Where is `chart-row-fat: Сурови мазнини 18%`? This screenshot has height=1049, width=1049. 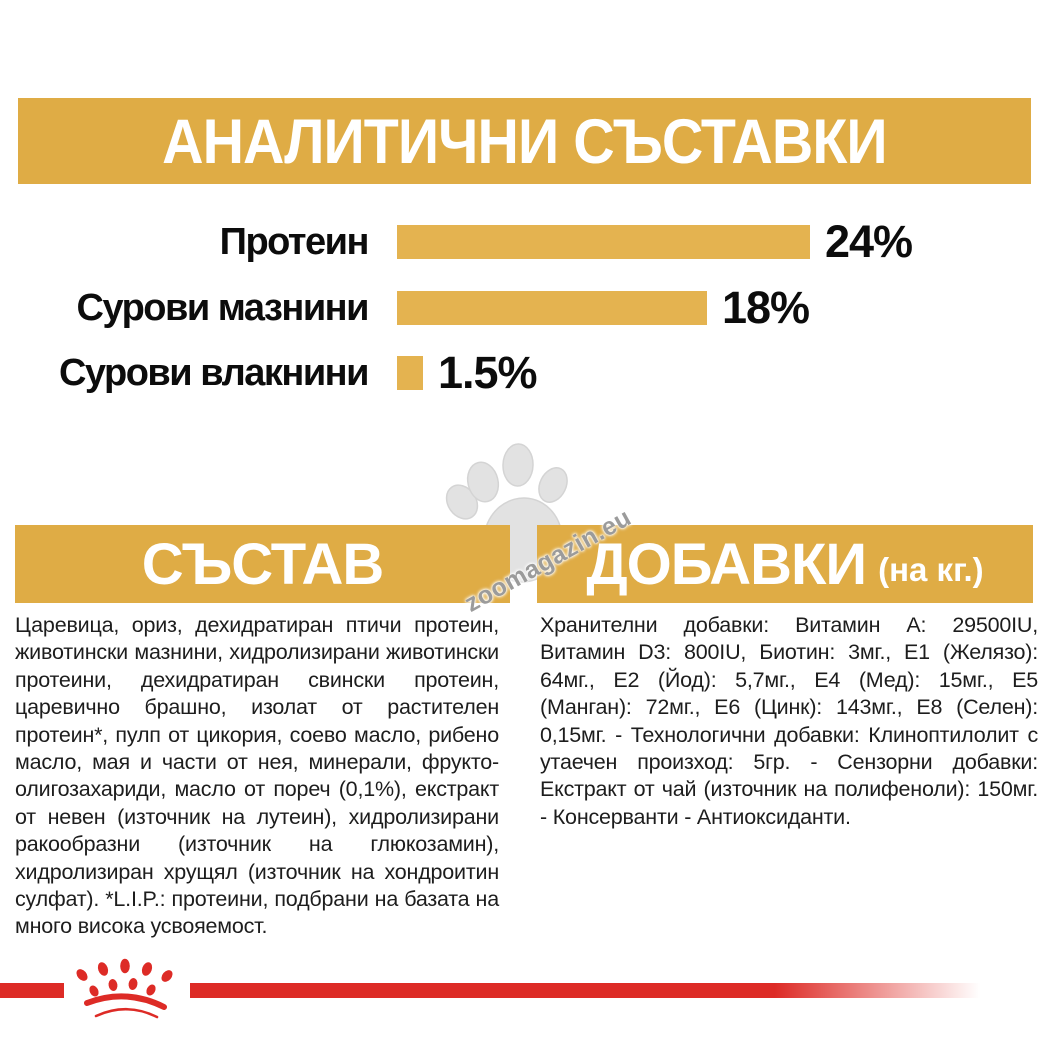
chart-row-fat: Сурови мазнини 18% is located at coordinates (405, 307).